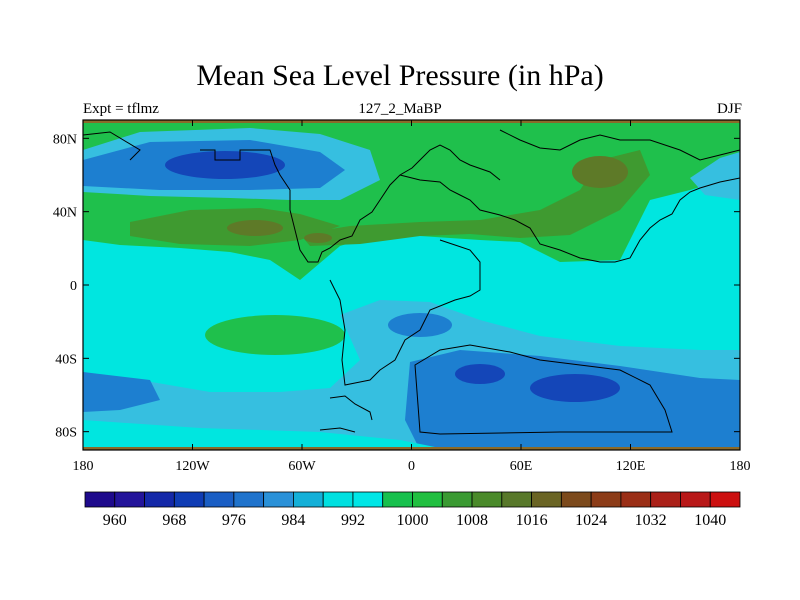 This screenshot has height=600, width=800. What do you see at coordinates (302, 466) in the screenshot?
I see `x-tick-label: 60W` at bounding box center [302, 466].